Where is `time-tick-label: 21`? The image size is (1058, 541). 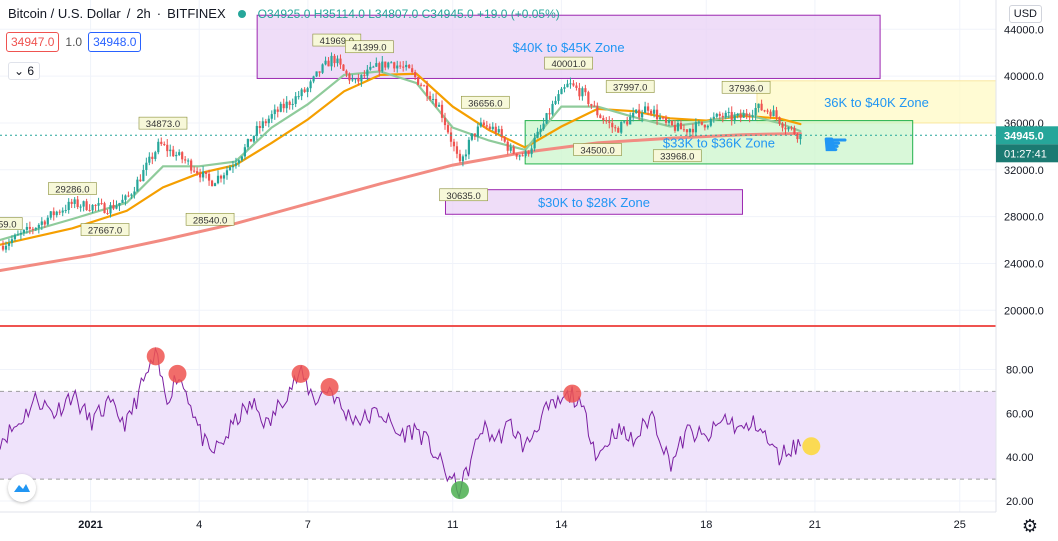 time-tick-label: 21 is located at coordinates (815, 525).